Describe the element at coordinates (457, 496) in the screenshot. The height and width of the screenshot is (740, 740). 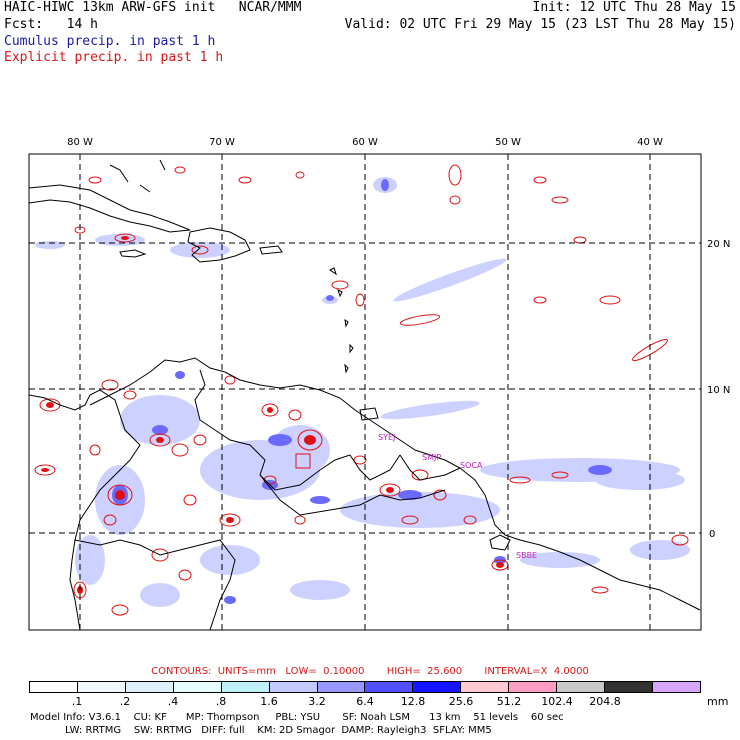
I see `station-labels: SYEJ SMJP SOCA SBBE` at that location.